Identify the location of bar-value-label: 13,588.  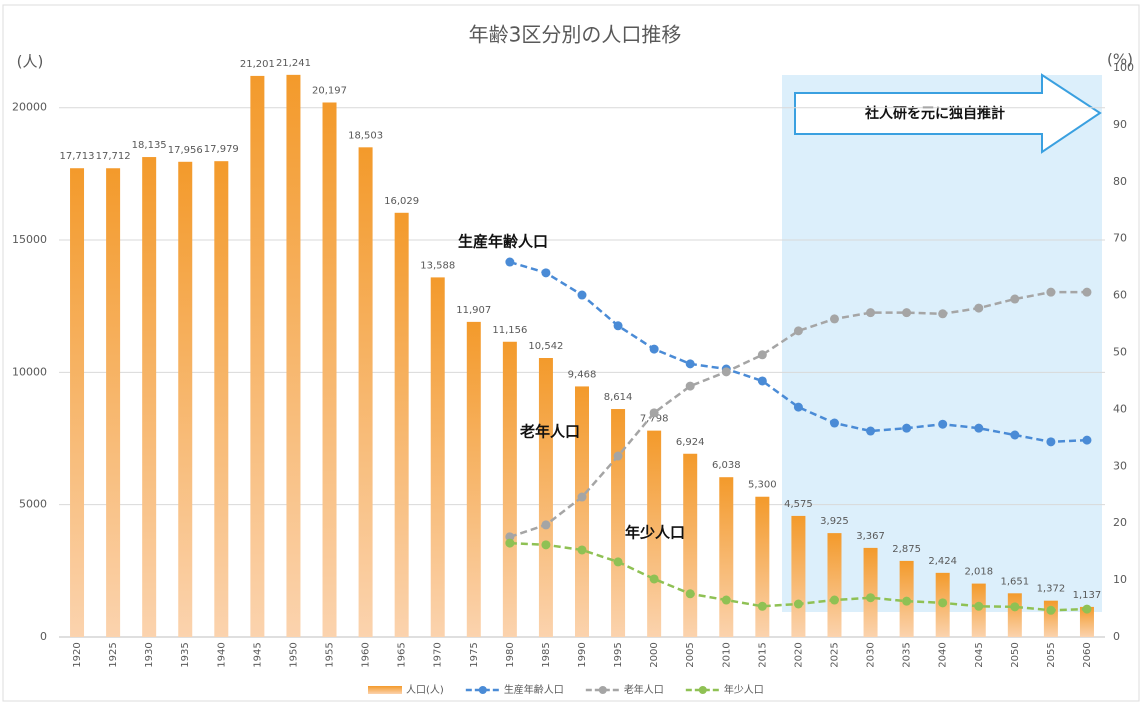
(437, 265).